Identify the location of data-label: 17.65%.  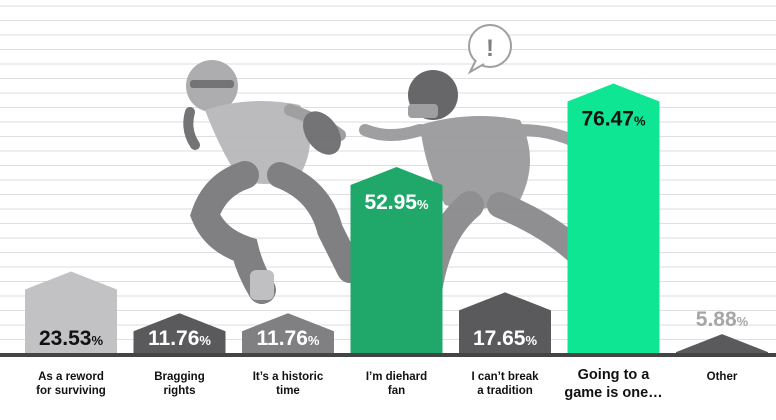
(505, 338).